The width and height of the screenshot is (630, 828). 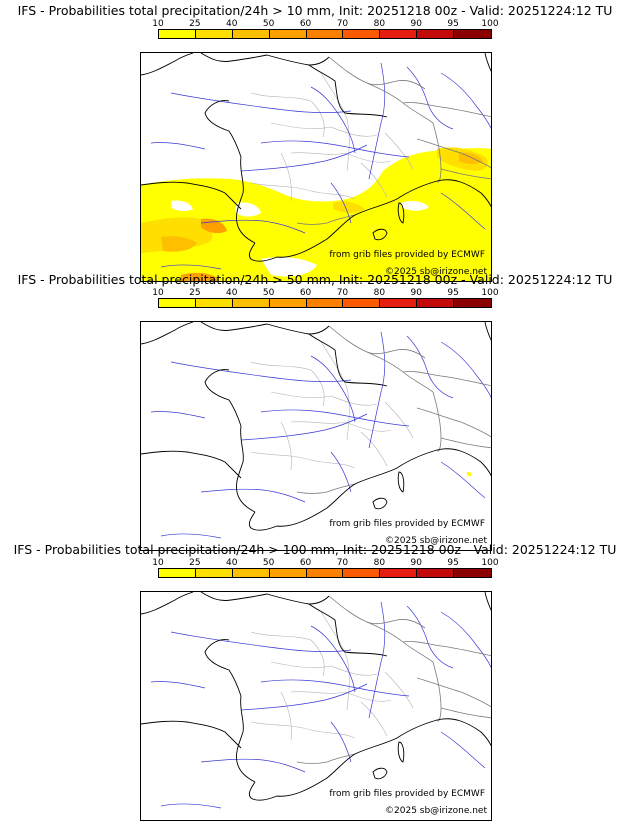 I want to click on colorbar-tick-label: 40, so click(x=232, y=24).